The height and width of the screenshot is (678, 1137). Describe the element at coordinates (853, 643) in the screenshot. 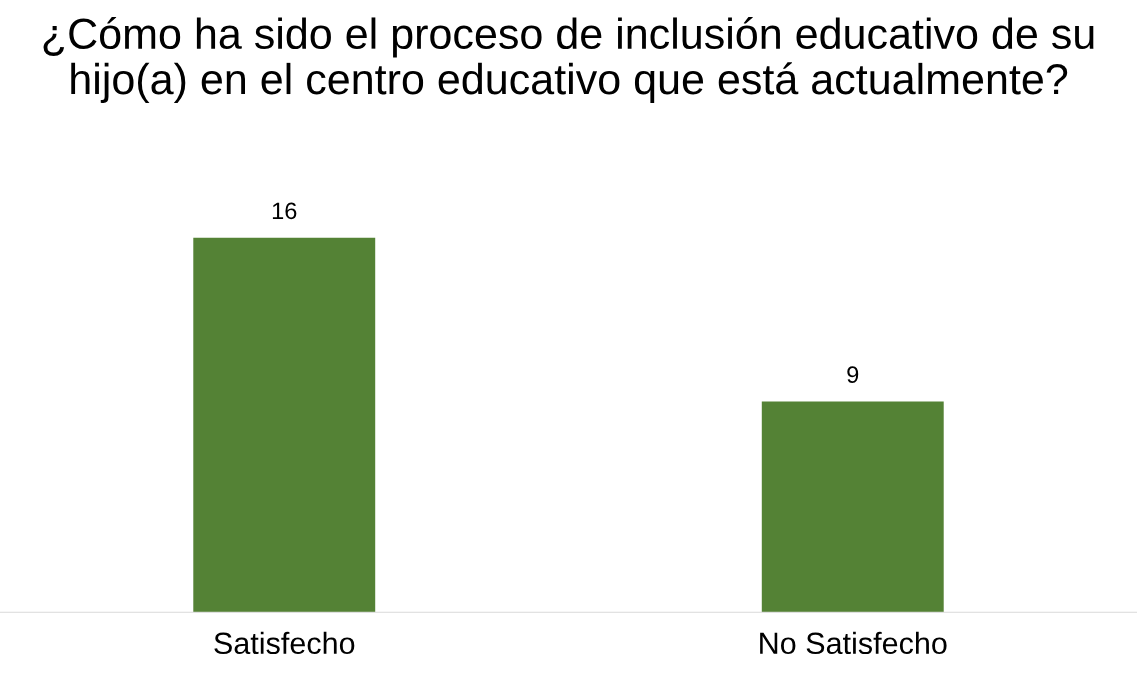

I see `x-tick-label: No Satisfecho` at that location.